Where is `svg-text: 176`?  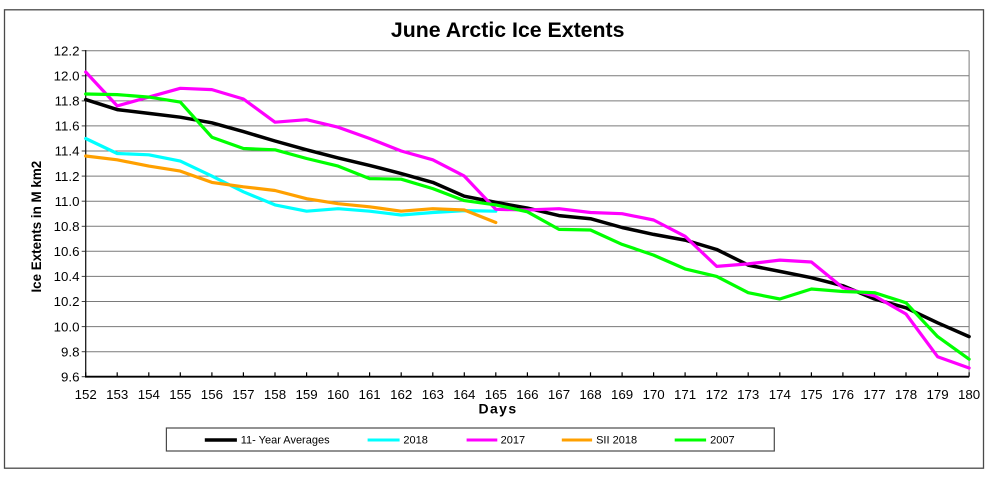
svg-text: 176 is located at coordinates (843, 394).